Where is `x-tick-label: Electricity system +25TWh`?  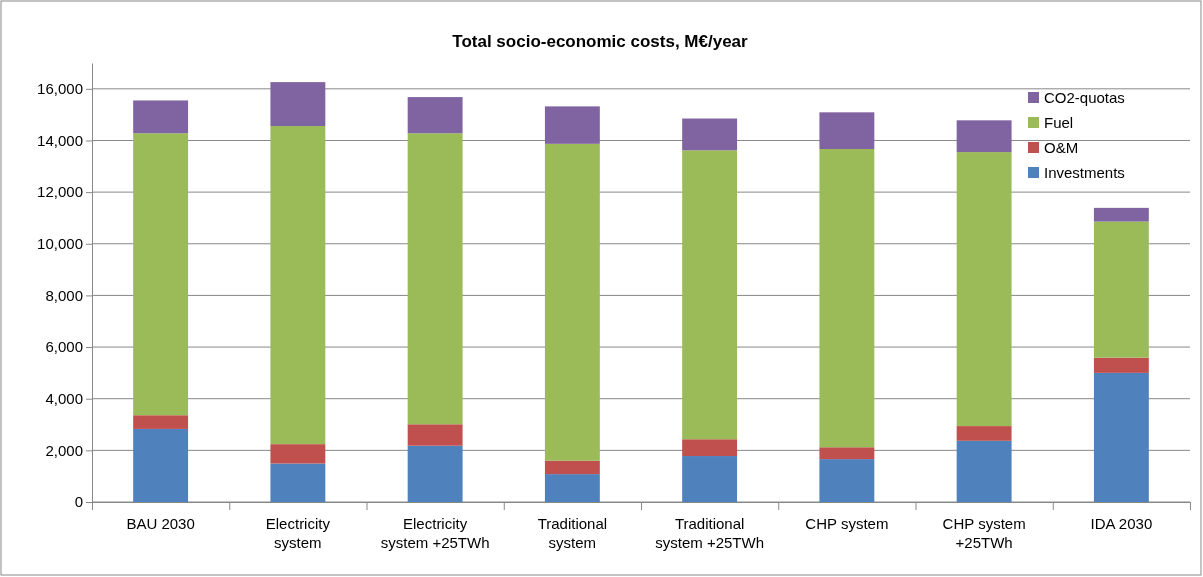
x-tick-label: Electricity system +25TWh is located at coordinates (435, 533).